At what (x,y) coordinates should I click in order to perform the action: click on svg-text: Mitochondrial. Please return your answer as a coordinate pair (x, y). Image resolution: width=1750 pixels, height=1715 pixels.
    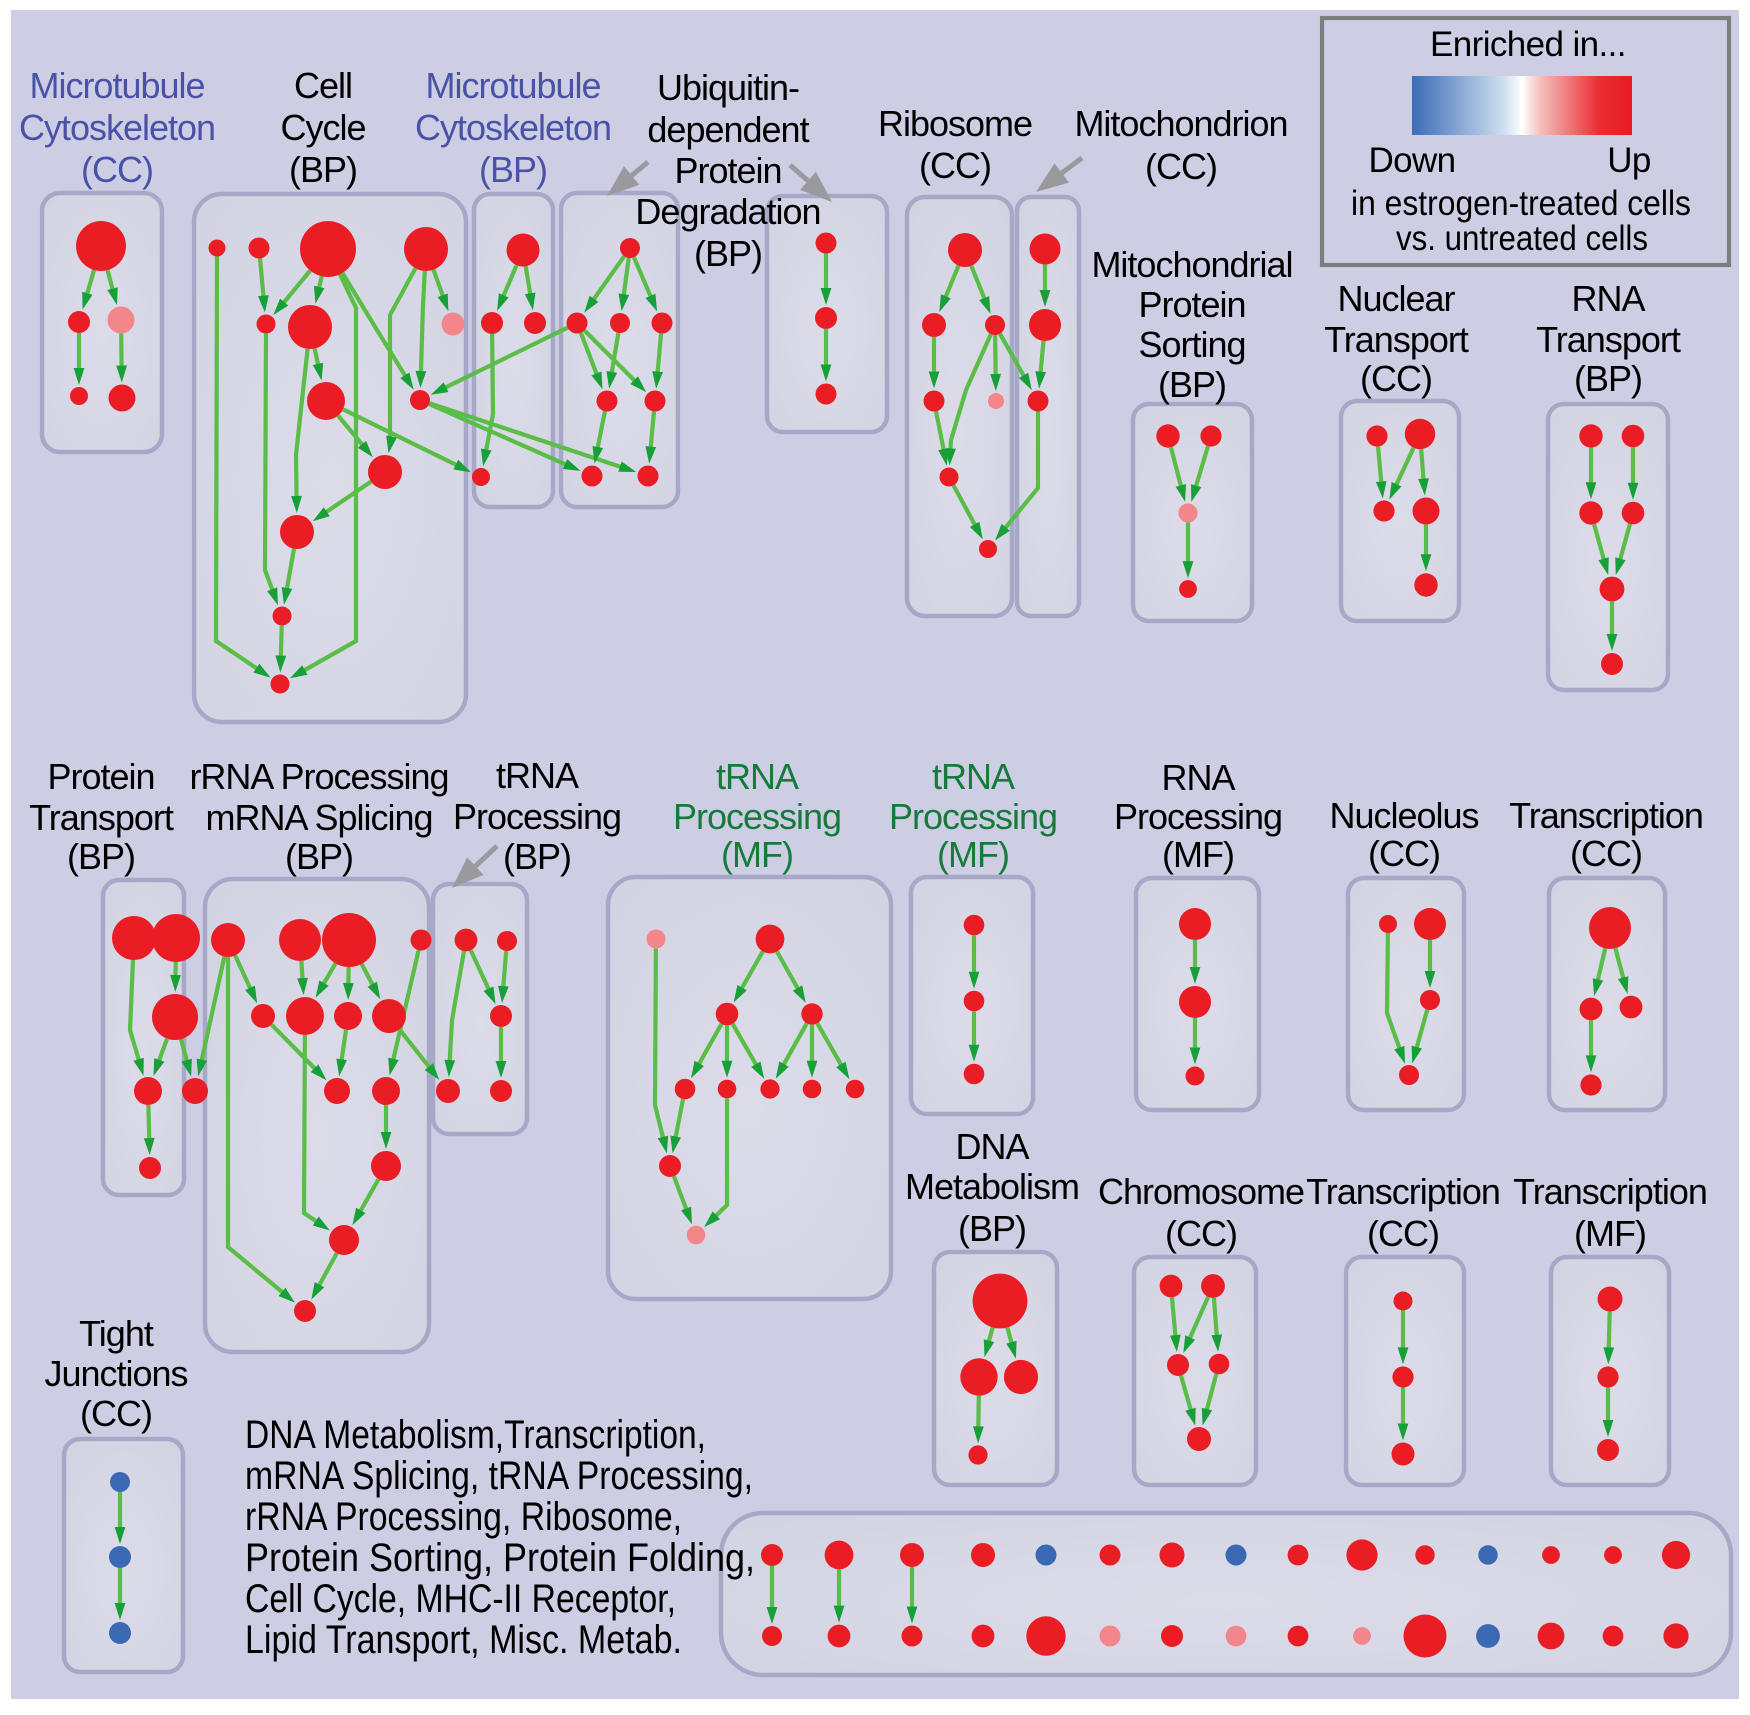
    Looking at the image, I should click on (1191, 264).